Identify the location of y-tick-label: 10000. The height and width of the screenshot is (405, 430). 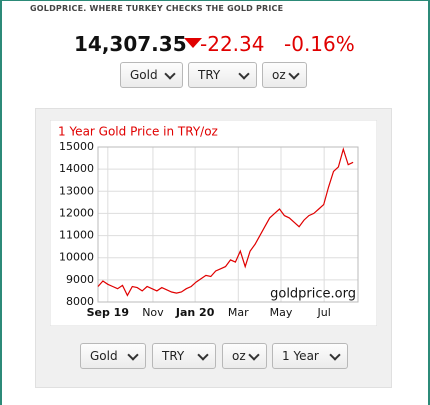
(76, 257).